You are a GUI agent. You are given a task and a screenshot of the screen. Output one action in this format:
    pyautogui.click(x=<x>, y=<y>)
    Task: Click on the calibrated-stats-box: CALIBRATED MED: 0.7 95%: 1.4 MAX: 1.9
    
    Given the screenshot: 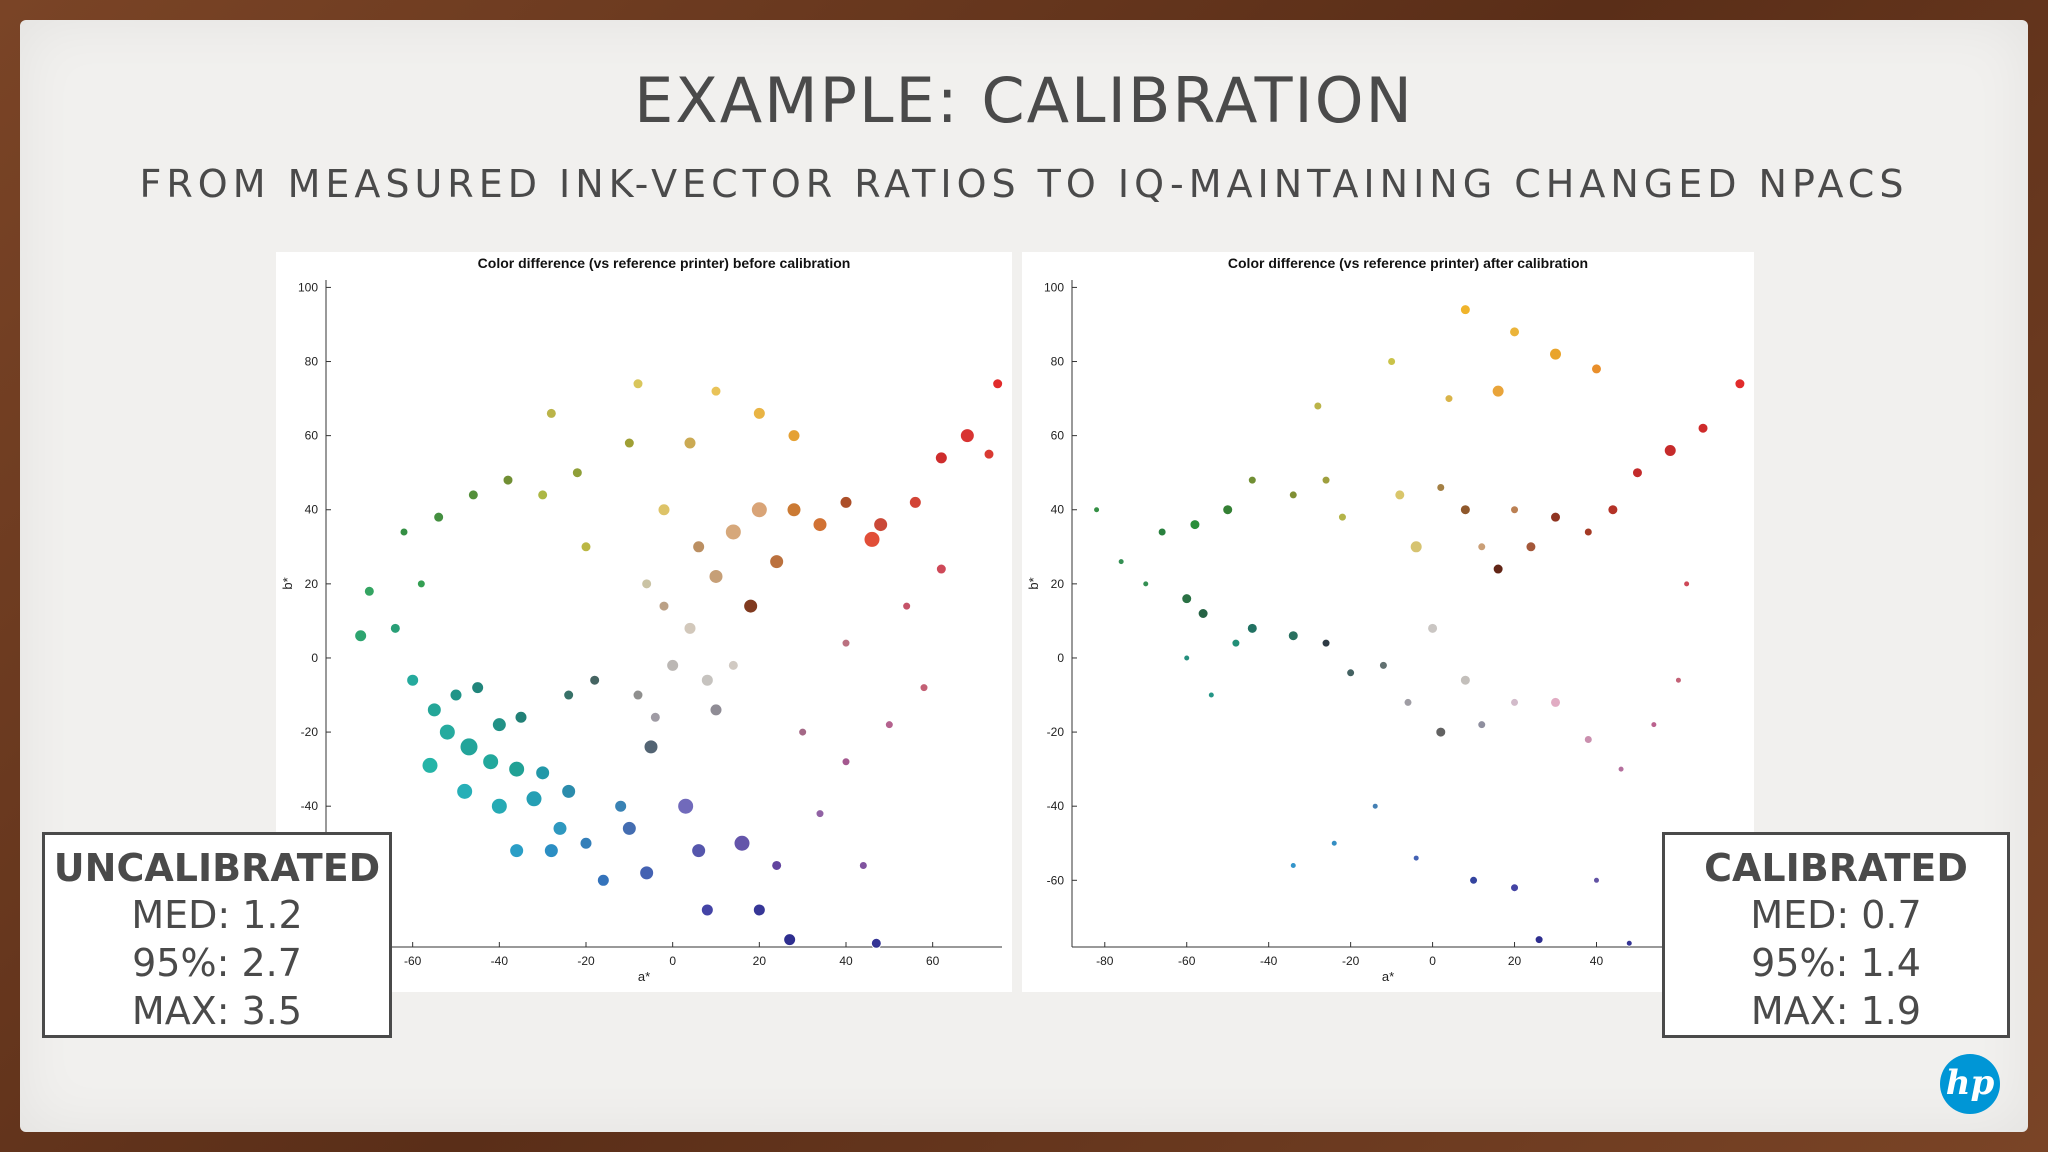 What is the action you would take?
    pyautogui.click(x=1836, y=935)
    